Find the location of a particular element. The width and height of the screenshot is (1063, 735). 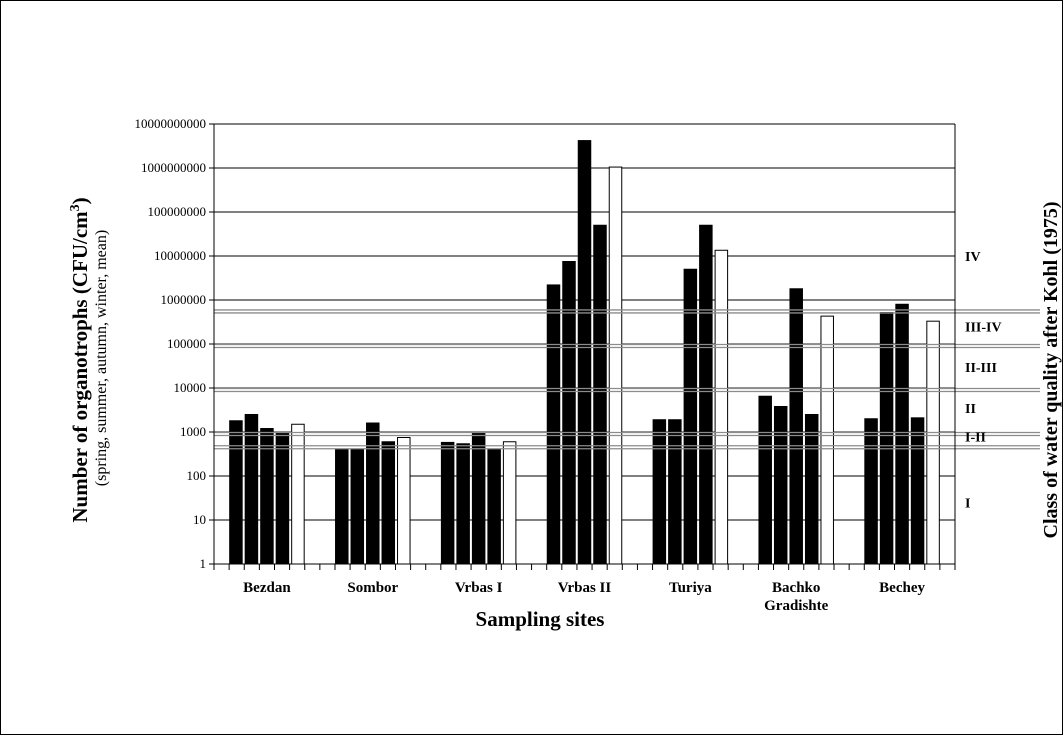

y-tick-label: 10000000 is located at coordinates (180, 255).